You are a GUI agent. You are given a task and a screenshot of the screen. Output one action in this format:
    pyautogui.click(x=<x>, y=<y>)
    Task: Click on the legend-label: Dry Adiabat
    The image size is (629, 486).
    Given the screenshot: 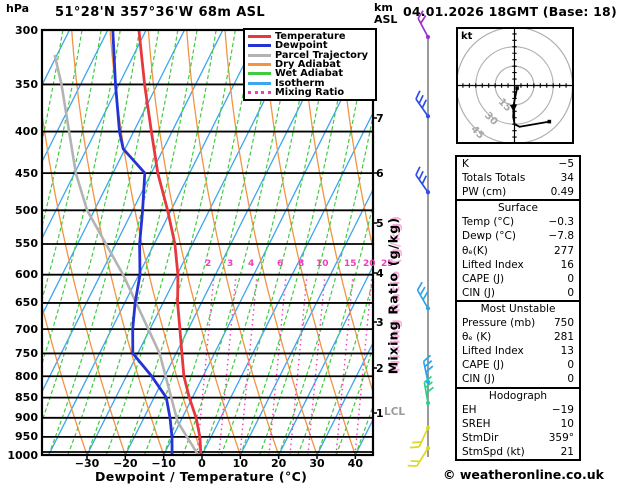 What is the action you would take?
    pyautogui.click(x=308, y=65)
    